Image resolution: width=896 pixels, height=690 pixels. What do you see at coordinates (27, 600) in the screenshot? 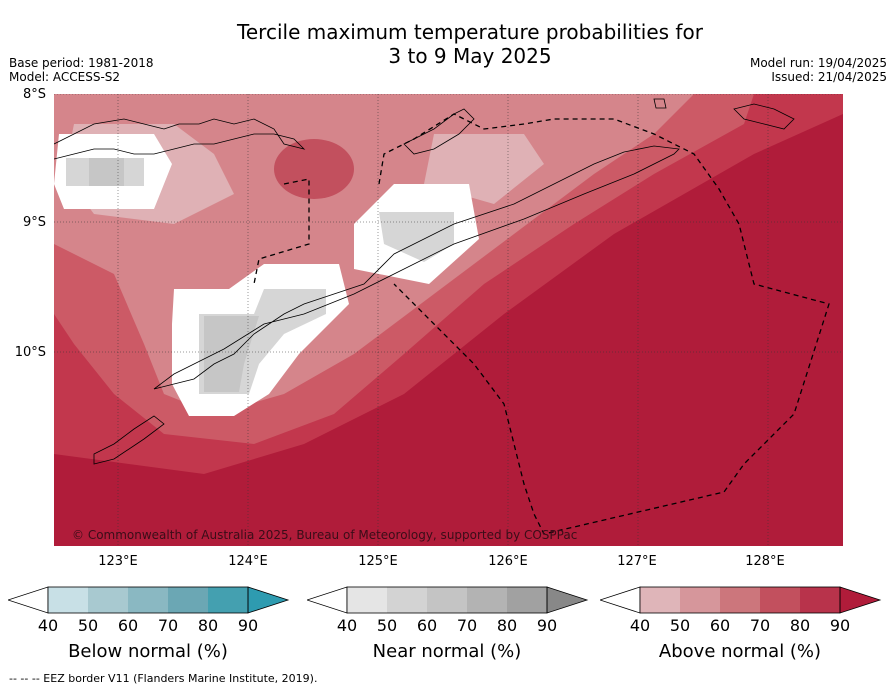
I see `cbar-below-low` at bounding box center [27, 600].